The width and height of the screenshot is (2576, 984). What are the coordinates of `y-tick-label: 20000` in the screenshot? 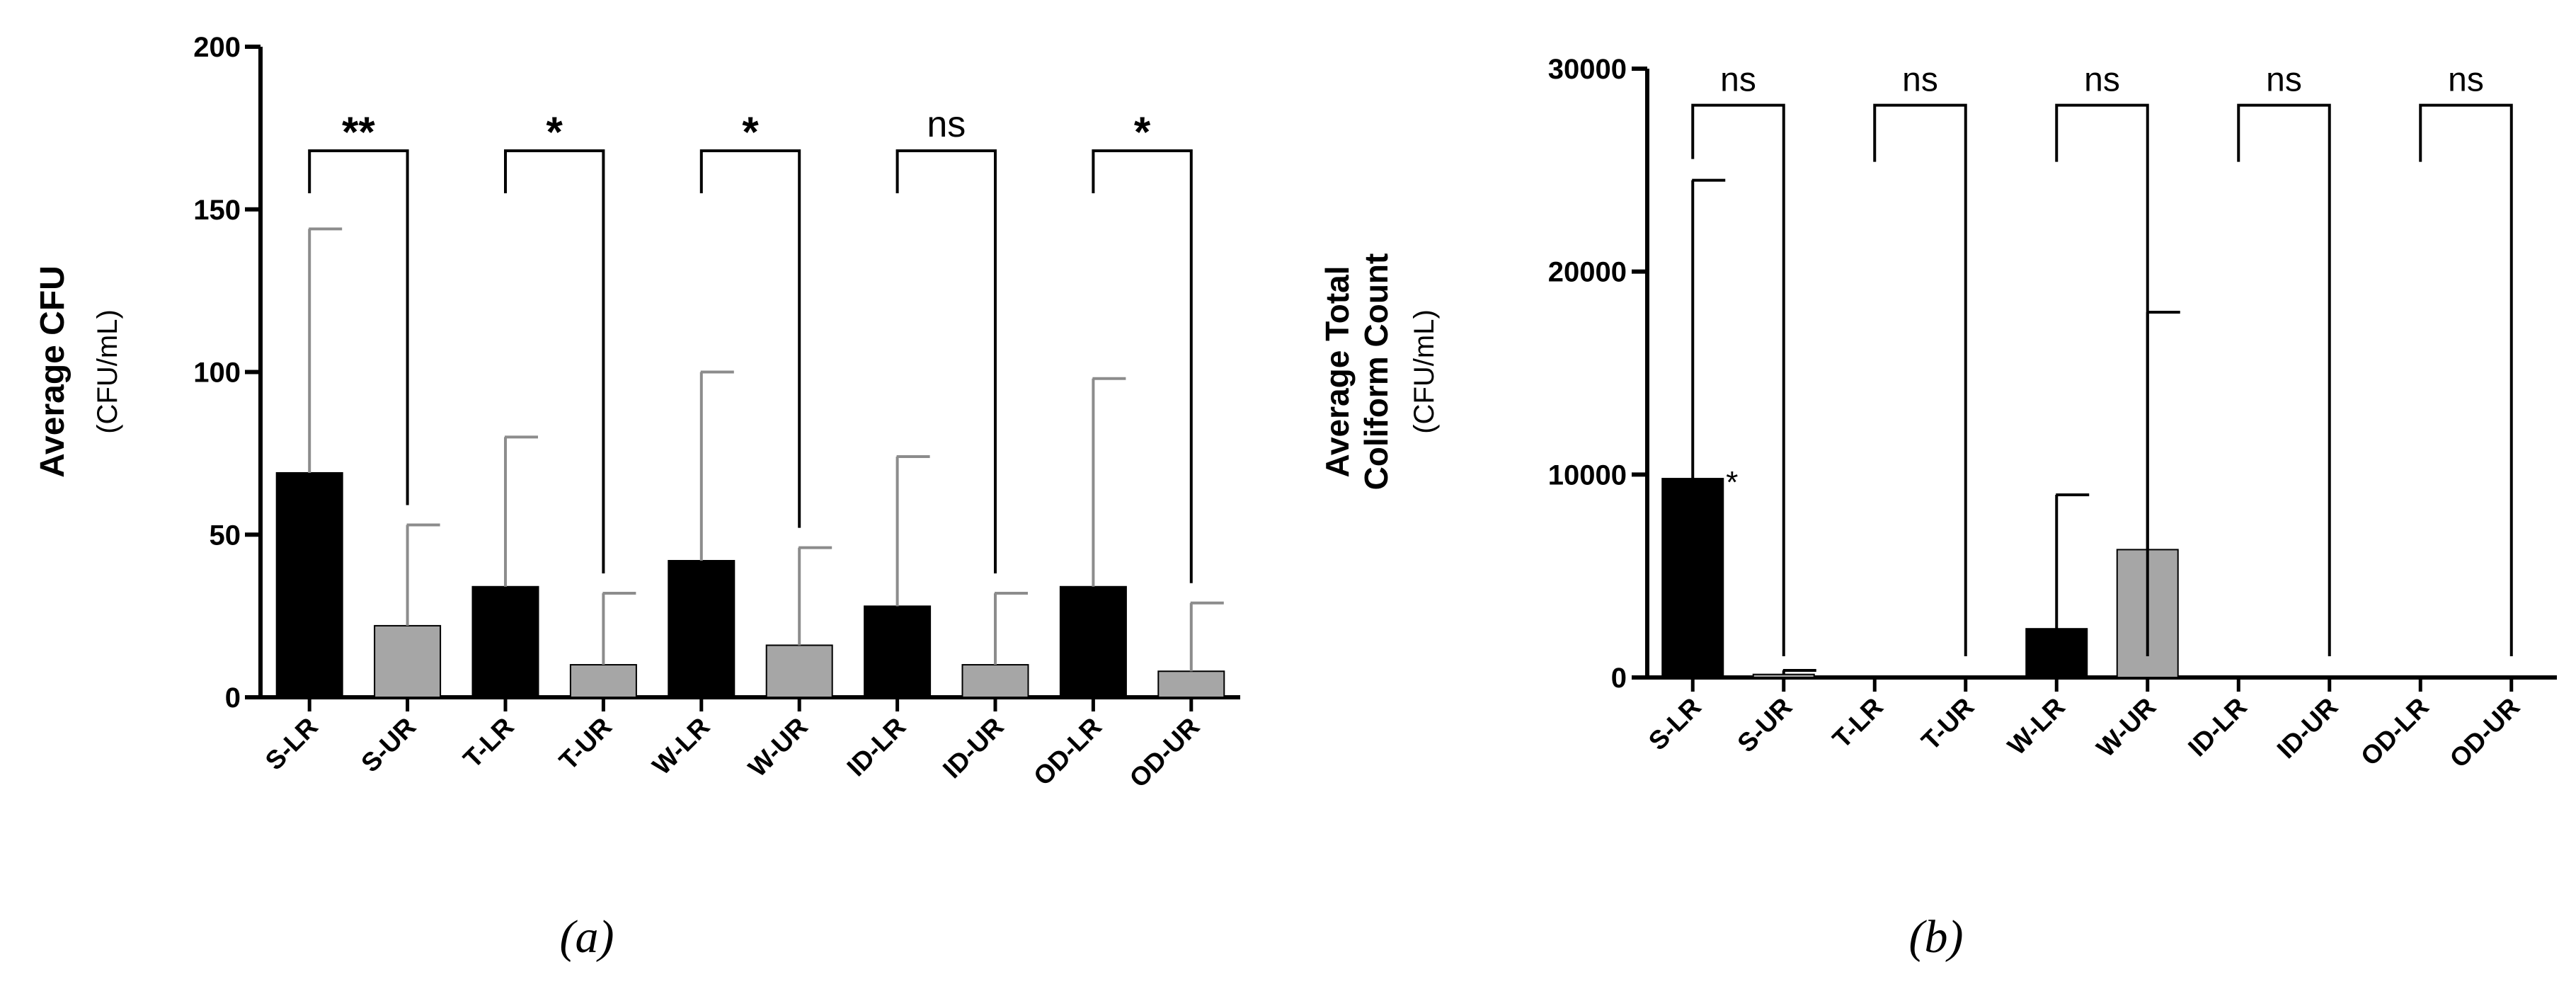 It's located at (1587, 272).